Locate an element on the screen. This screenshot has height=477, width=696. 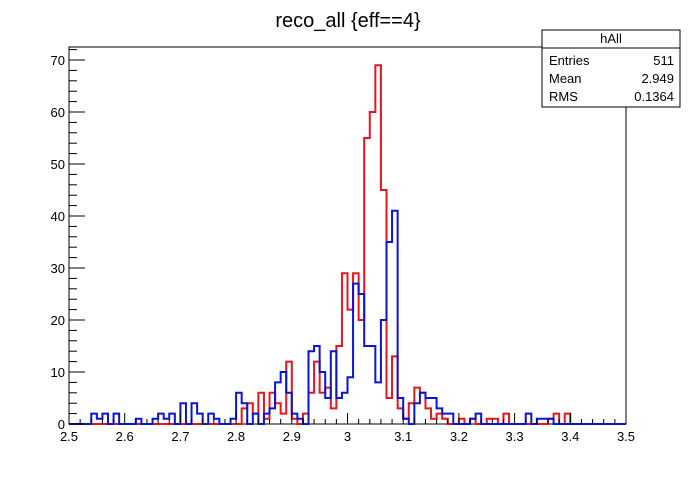
y-tick-label: 20 is located at coordinates (58, 320).